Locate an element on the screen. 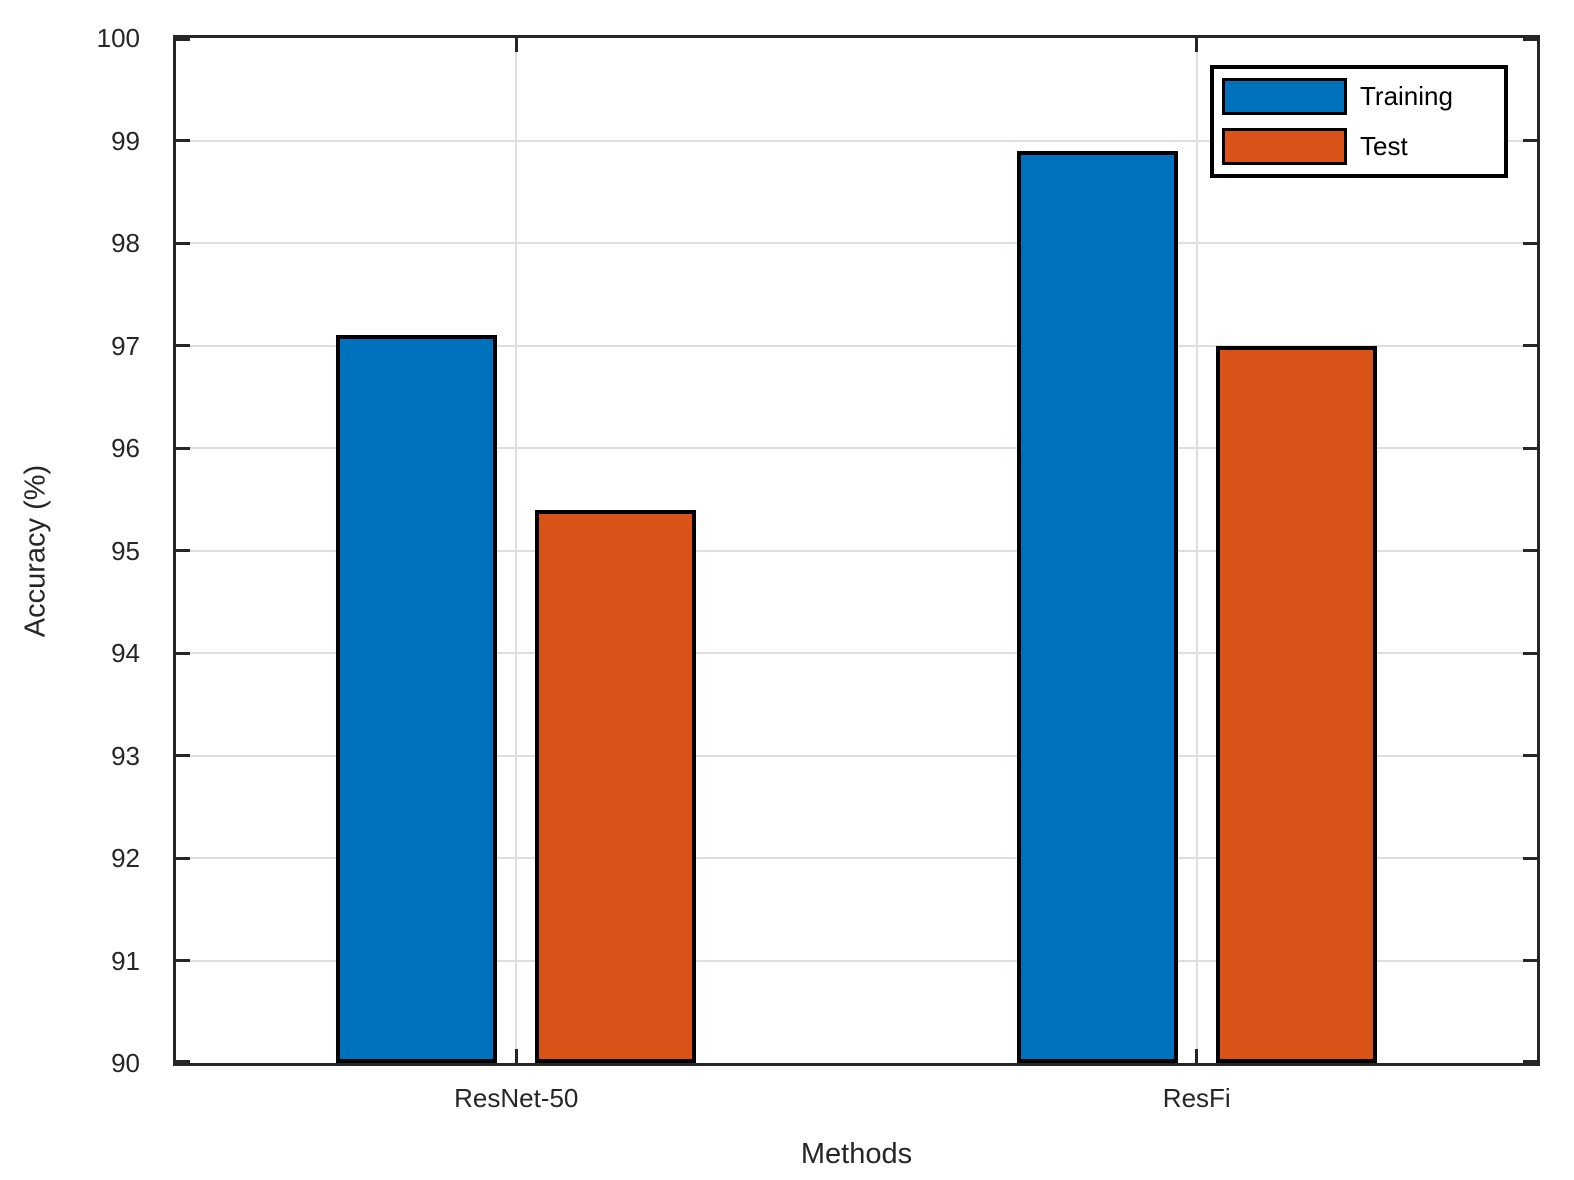 This screenshot has width=1574, height=1180. legend-swatch-test is located at coordinates (1284, 146).